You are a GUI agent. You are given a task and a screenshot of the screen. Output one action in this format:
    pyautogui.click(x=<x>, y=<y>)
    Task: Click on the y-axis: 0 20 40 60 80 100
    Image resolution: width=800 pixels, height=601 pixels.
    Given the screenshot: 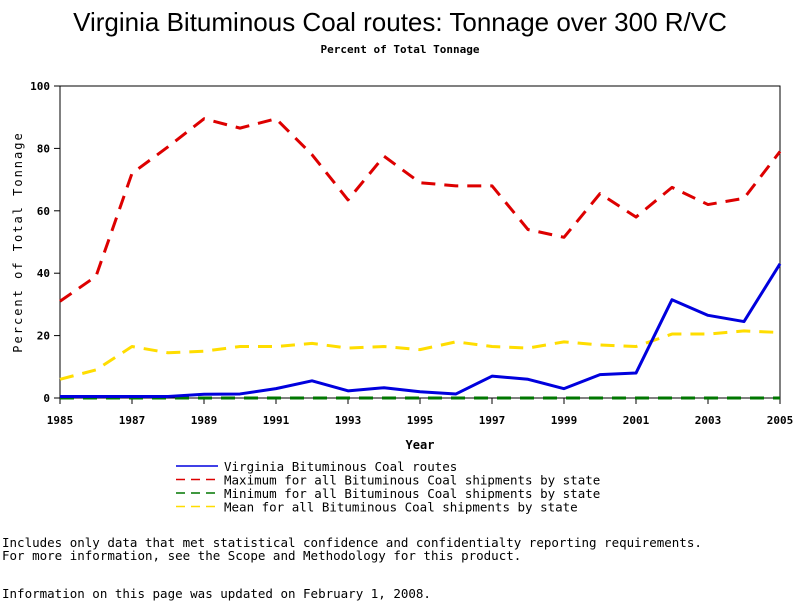 What is the action you would take?
    pyautogui.click(x=45, y=242)
    